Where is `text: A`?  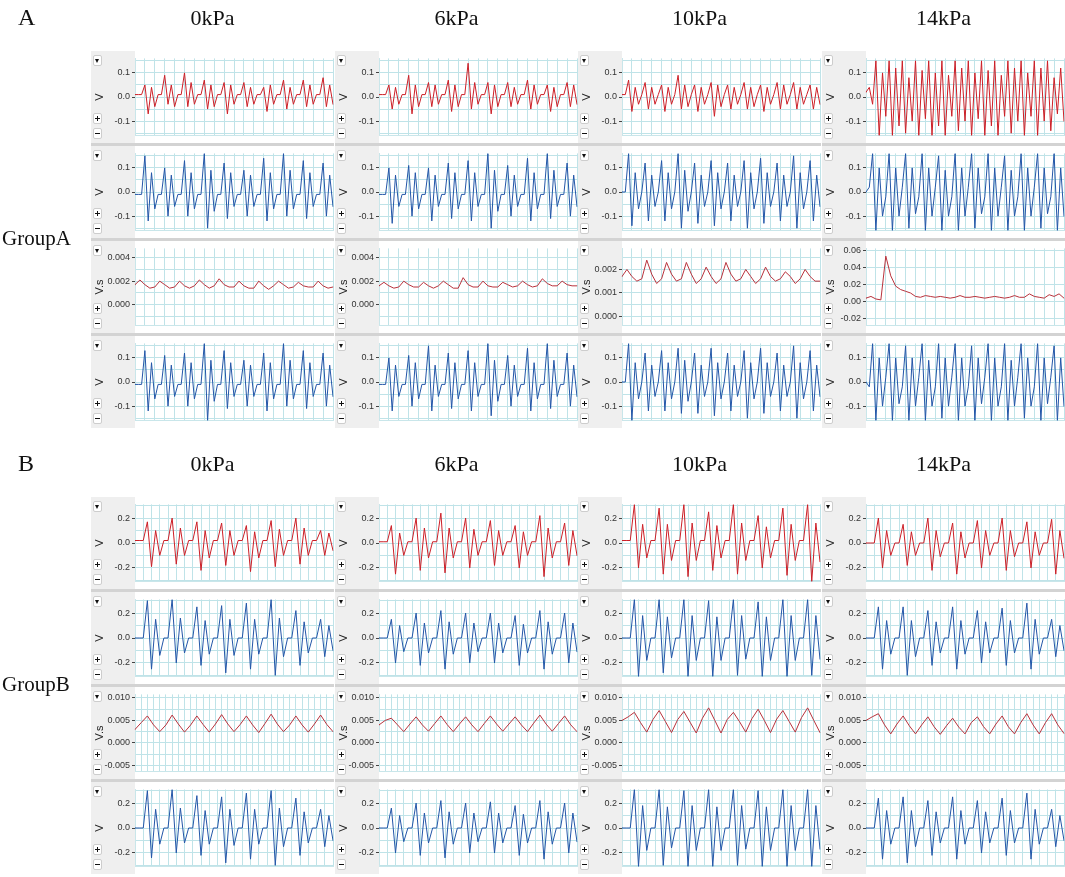 text: A is located at coordinates (27, 17).